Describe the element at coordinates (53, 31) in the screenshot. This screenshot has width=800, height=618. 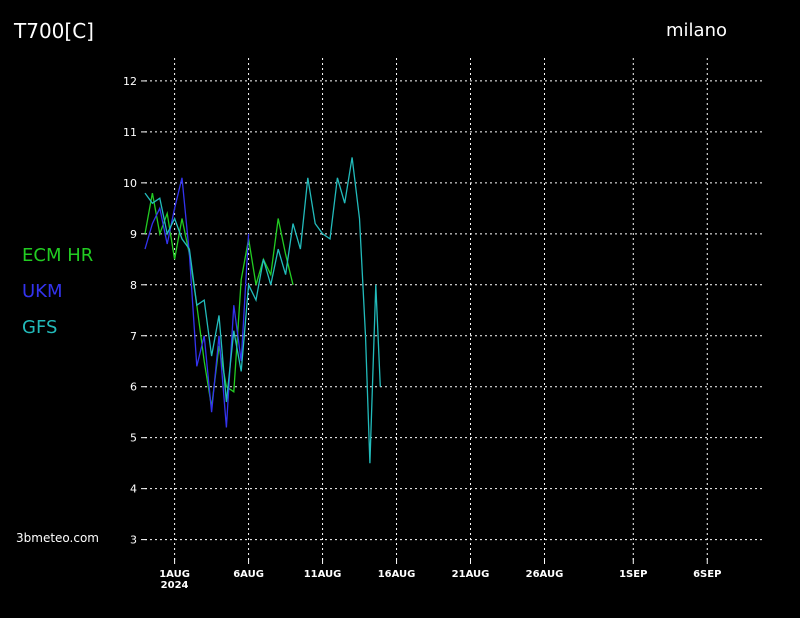
I see `chart-title: T700[C]` at that location.